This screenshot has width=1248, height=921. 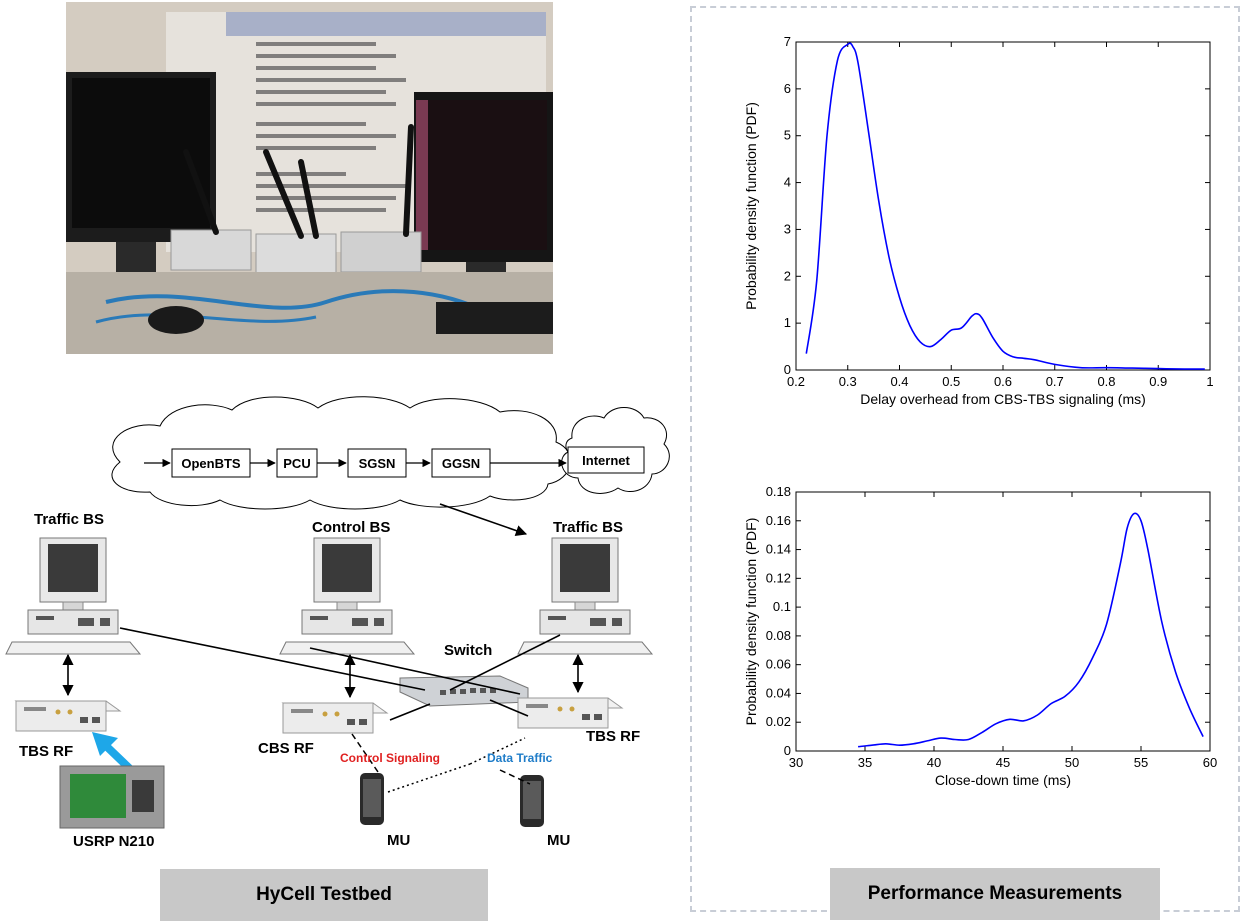 What do you see at coordinates (787, 275) in the screenshot?
I see `y-tick-label: 2` at bounding box center [787, 275].